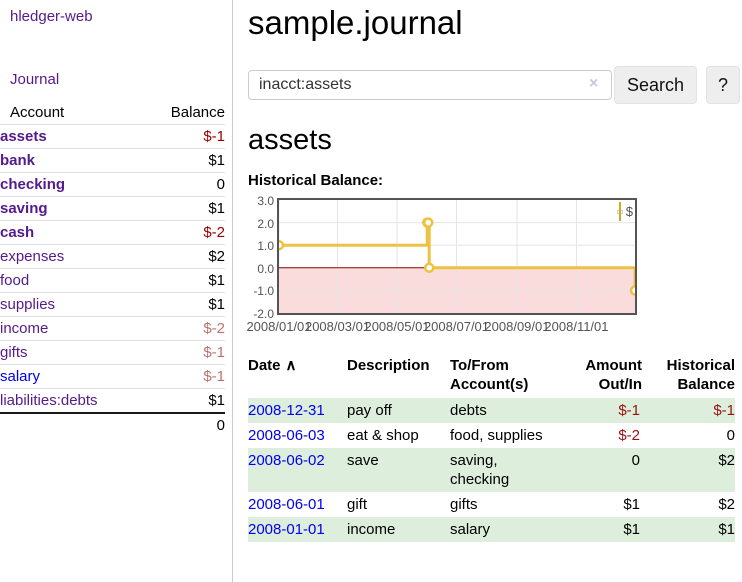 This screenshot has height=582, width=742. I want to click on col-date: Date ∧, so click(297, 376).